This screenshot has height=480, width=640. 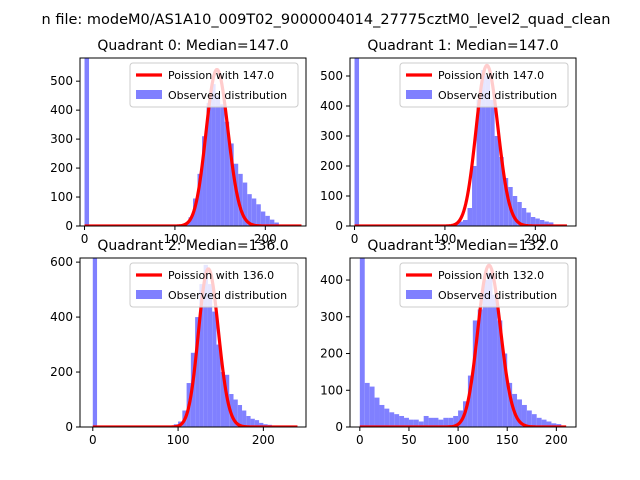 What do you see at coordinates (61, 262) in the screenshot?
I see `y-tick-label: 600` at bounding box center [61, 262].